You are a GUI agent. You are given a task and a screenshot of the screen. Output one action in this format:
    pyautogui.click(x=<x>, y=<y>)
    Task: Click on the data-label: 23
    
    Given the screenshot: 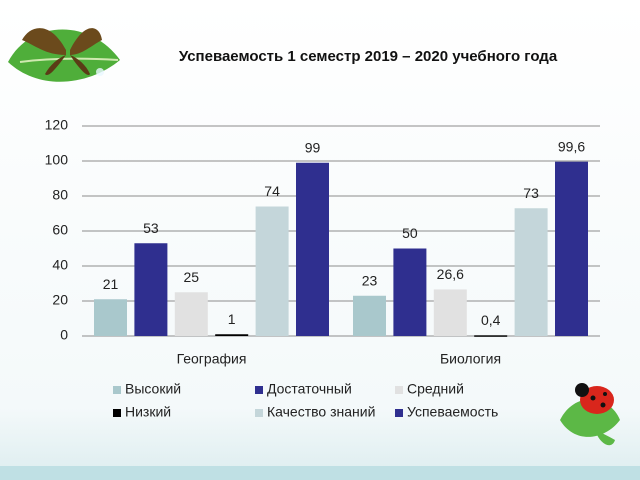 What is the action you would take?
    pyautogui.click(x=370, y=280)
    